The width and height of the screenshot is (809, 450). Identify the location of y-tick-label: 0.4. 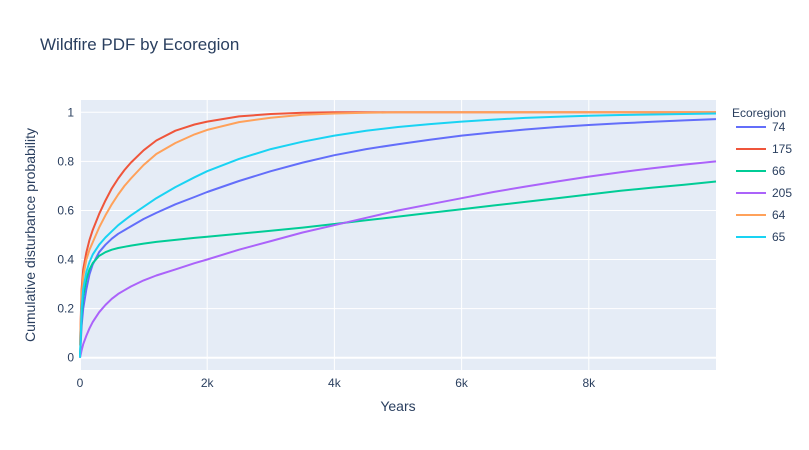
(65, 260).